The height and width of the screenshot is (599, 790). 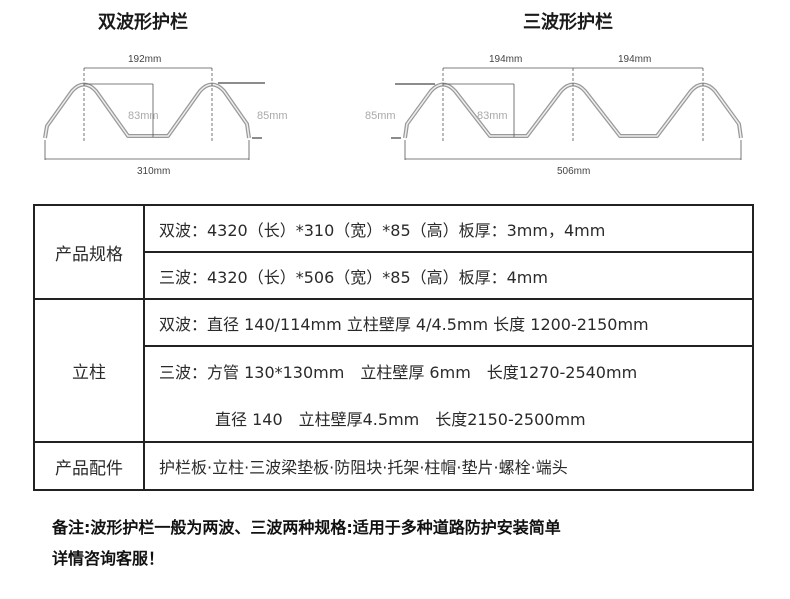 What do you see at coordinates (143, 22) in the screenshot?
I see `double-wave-title: 双波形护栏` at bounding box center [143, 22].